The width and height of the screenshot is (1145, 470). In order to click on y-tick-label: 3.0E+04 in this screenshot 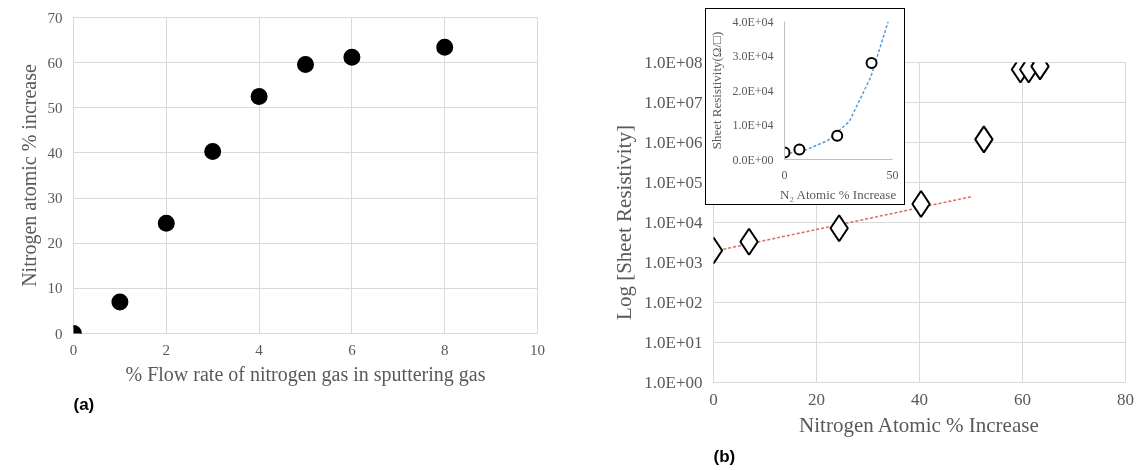, I will do `click(753, 56)`.